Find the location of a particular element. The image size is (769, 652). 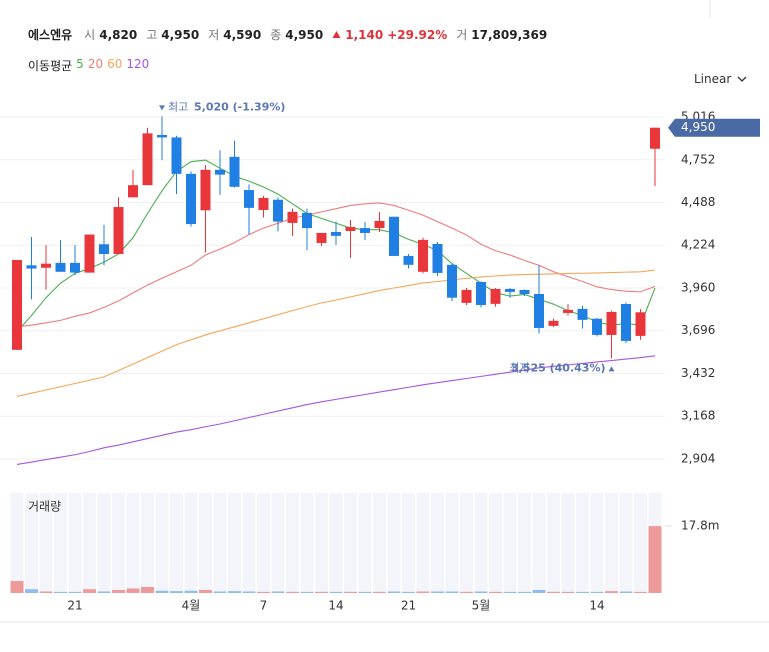

stock-name: 에스엔유 is located at coordinates (50, 35).